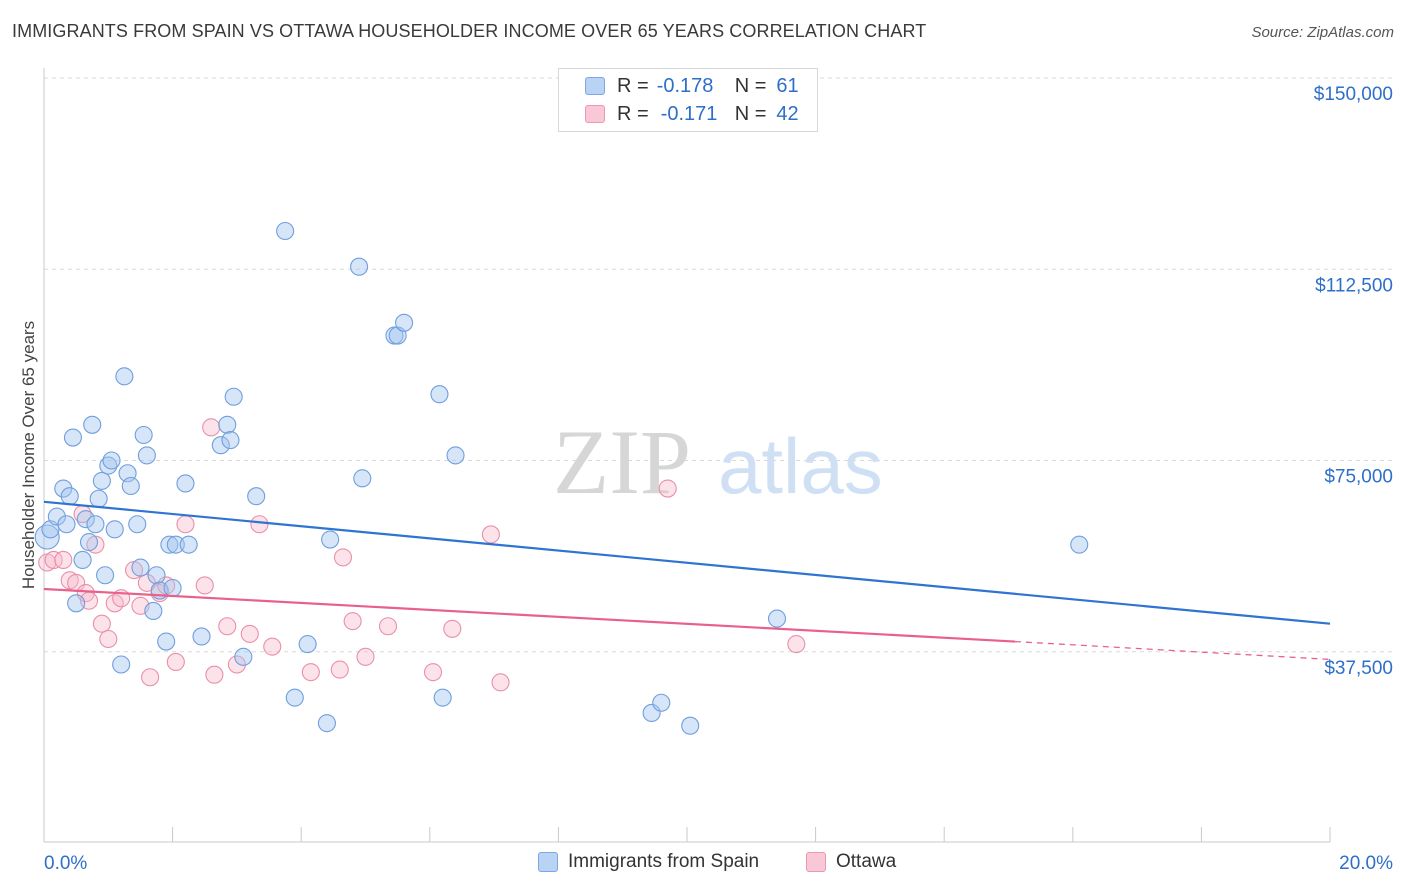 The image size is (1406, 892). Describe the element at coordinates (28, 455) in the screenshot. I see `y-axis-label: Householder Income Over 65 years` at that location.